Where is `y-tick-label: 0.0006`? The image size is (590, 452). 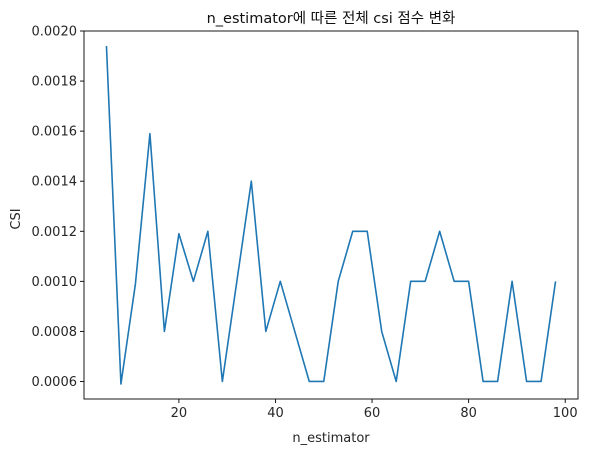
y-tick-label: 0.0006 is located at coordinates (55, 382).